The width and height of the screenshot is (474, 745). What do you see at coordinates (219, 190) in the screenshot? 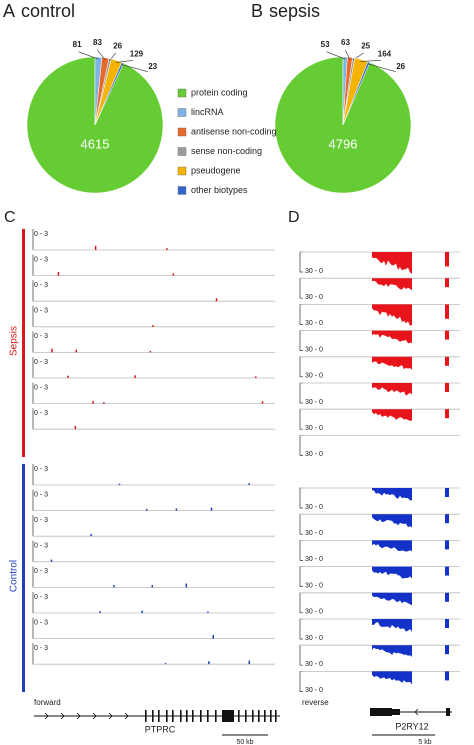
I see `legend-label: other biotypes` at bounding box center [219, 190].